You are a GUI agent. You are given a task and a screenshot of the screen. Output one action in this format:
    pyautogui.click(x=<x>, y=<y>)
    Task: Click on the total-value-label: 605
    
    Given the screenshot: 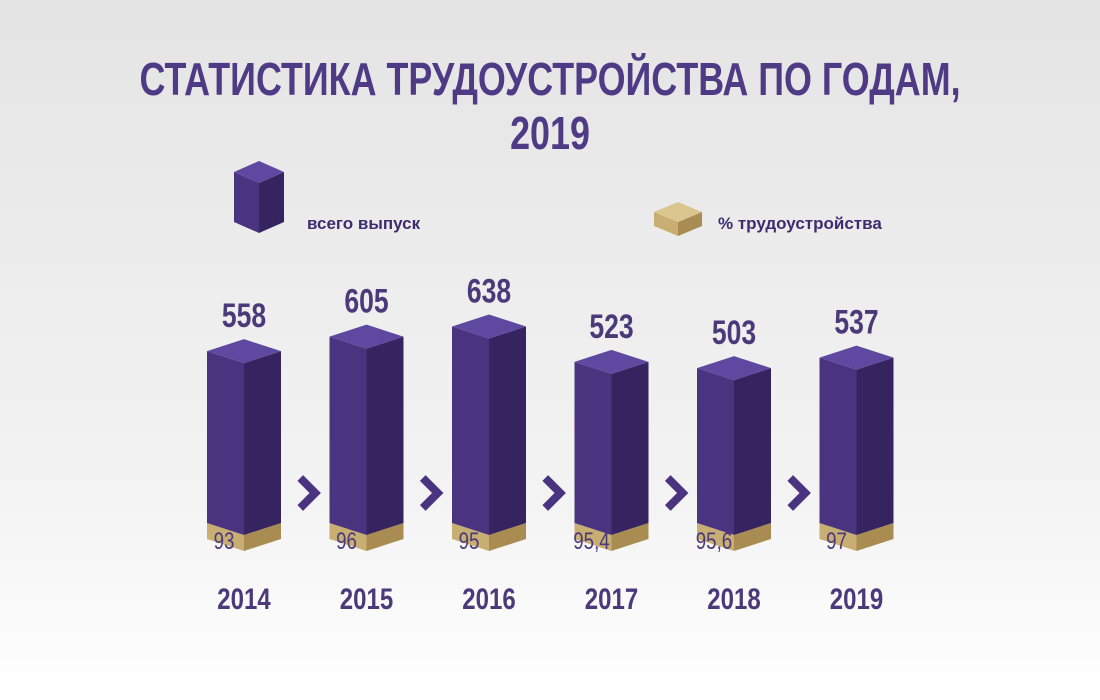 What is the action you would take?
    pyautogui.click(x=366, y=302)
    